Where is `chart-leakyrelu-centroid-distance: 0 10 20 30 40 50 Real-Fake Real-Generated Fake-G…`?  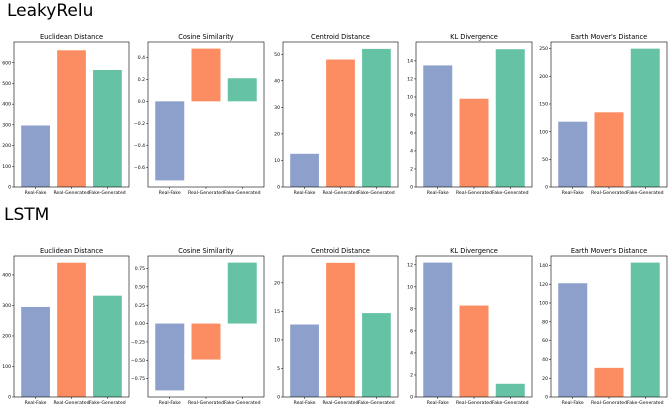 chart-leakyrelu-centroid-distance: 0 10 20 30 40 50 Real-Fake Real-Generated Fake-G… is located at coordinates (336, 114).